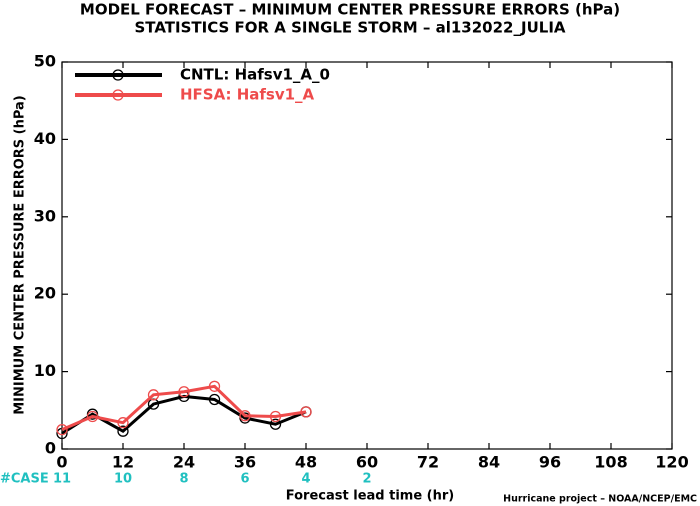 This screenshot has width=700, height=506. I want to click on x-tick-label: 84, so click(489, 462).